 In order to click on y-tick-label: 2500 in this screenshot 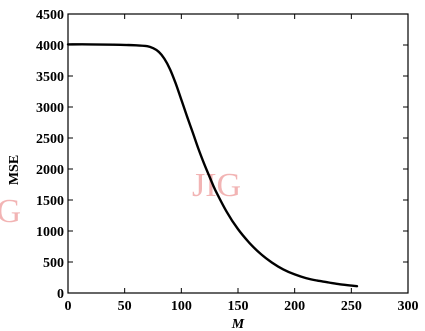, I will do `click(50, 139)`.